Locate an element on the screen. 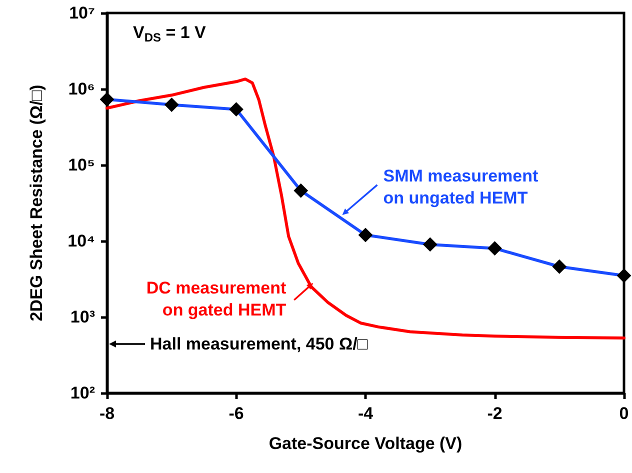 The width and height of the screenshot is (632, 473). y-tick-label: 10⁷ is located at coordinates (82, 13).